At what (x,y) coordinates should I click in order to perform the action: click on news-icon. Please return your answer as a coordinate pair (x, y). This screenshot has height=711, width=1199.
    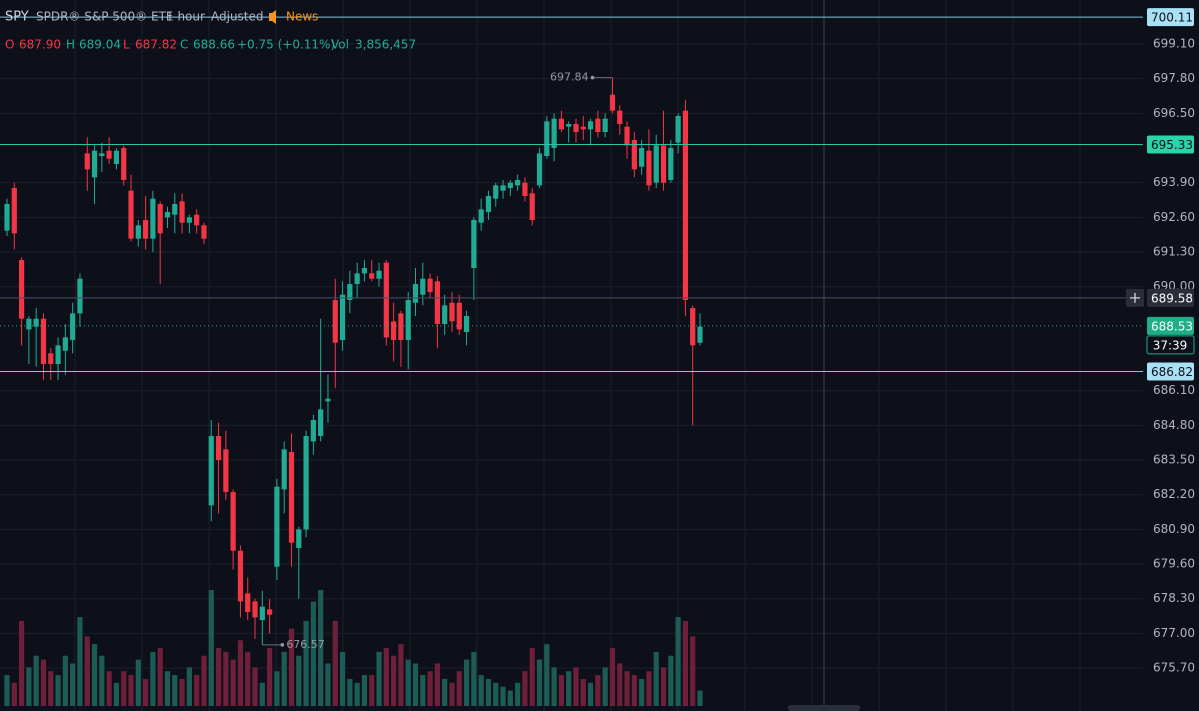
    Looking at the image, I should click on (272, 17).